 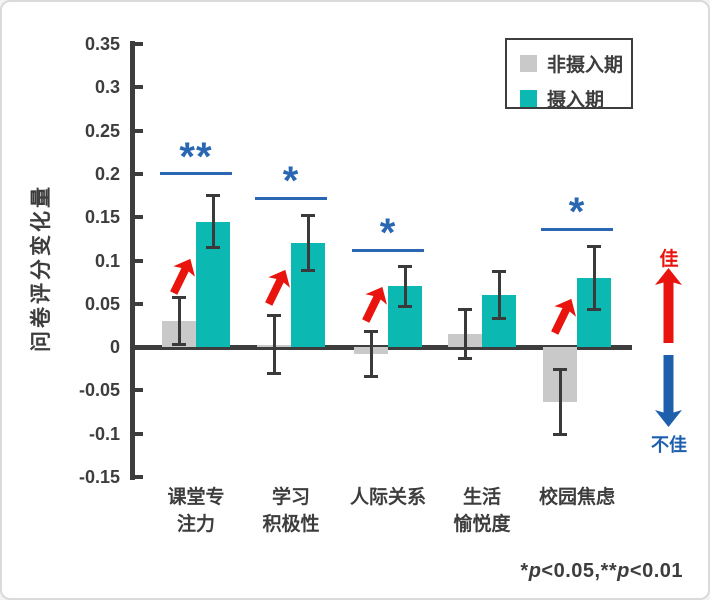 I want to click on y-tick-label: -0.15, so click(x=99, y=477).